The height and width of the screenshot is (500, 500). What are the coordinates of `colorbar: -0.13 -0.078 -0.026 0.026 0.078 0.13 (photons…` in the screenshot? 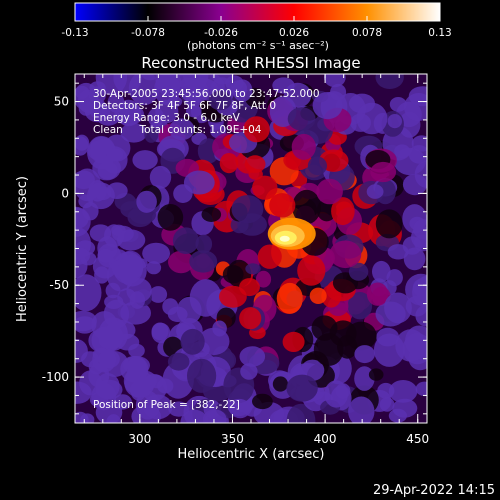 It's located at (256, 27).